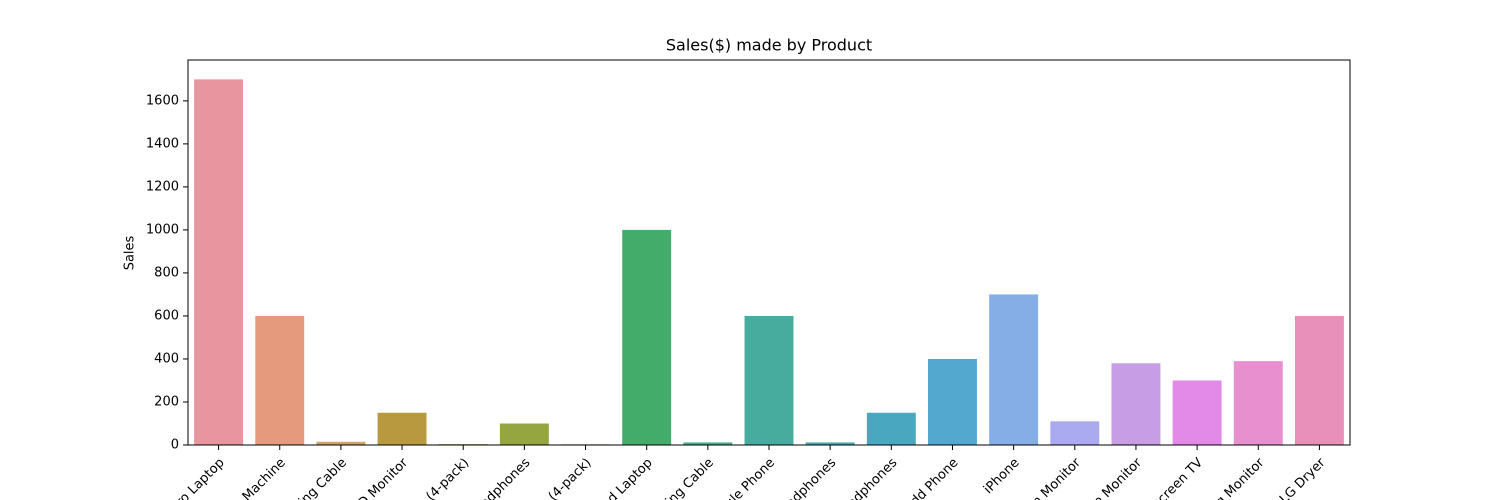  Describe the element at coordinates (166, 272) in the screenshot. I see `y-tick-label: 800` at that location.